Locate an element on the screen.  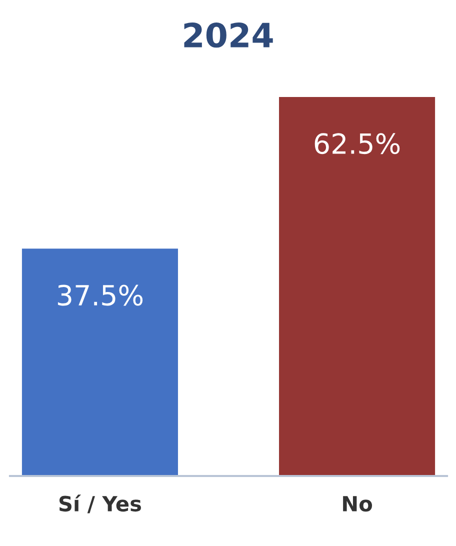
chart-title: 2024 is located at coordinates (228, 35).